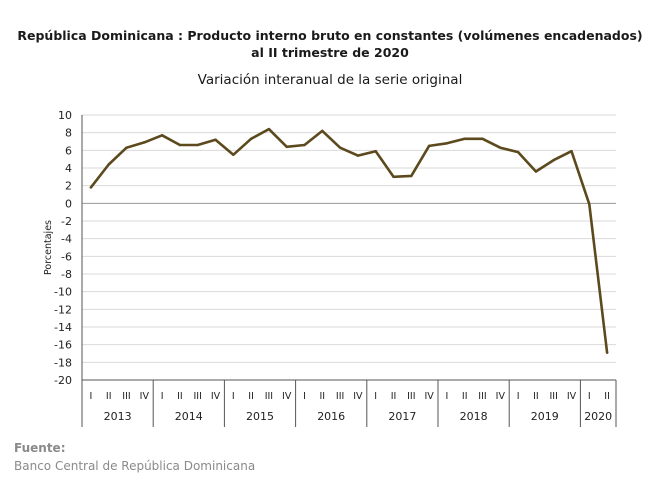  Describe the element at coordinates (65, 115) in the screenshot. I see `y-tick-label: 10` at that location.